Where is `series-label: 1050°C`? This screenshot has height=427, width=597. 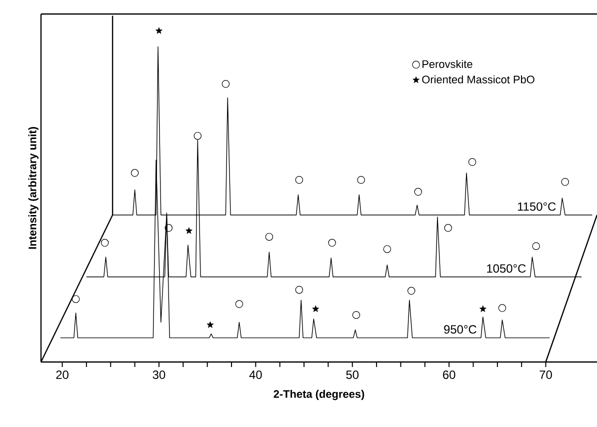 series-label: 1050°C is located at coordinates (506, 268).